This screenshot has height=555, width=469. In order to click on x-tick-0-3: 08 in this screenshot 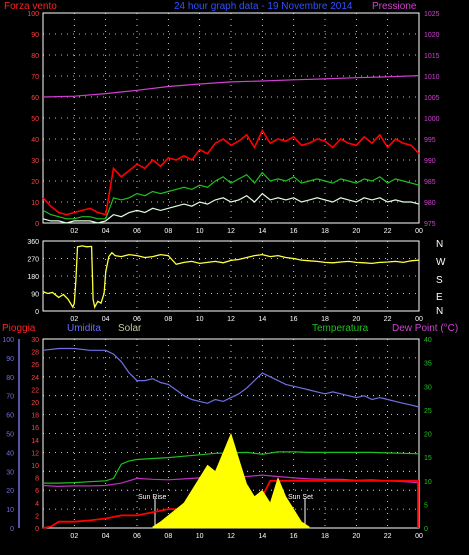, I will do `click(168, 231)`.